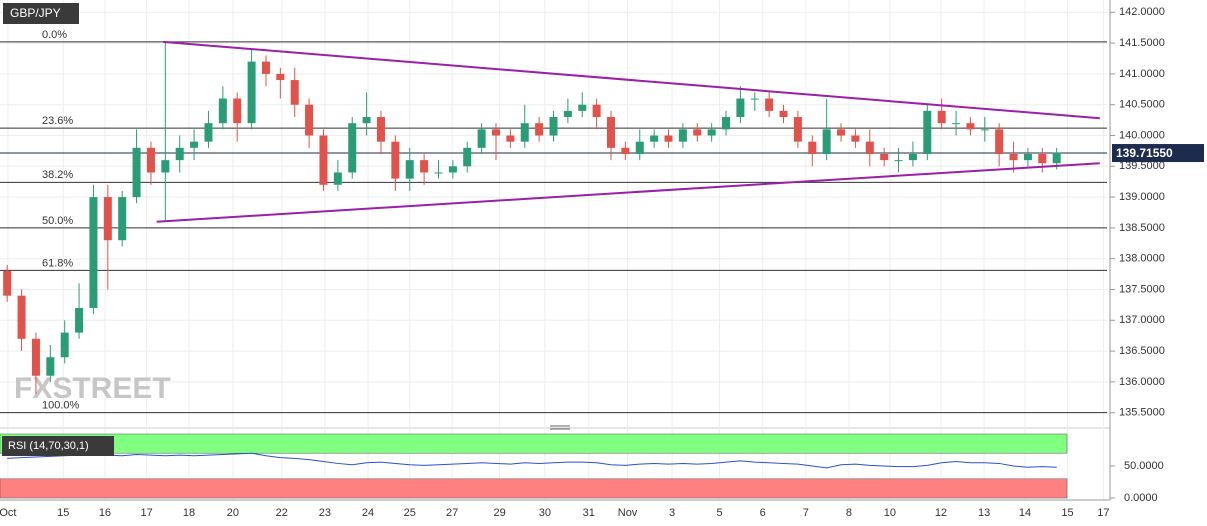  Describe the element at coordinates (92, 388) in the screenshot. I see `watermark: FXSTREET` at that location.